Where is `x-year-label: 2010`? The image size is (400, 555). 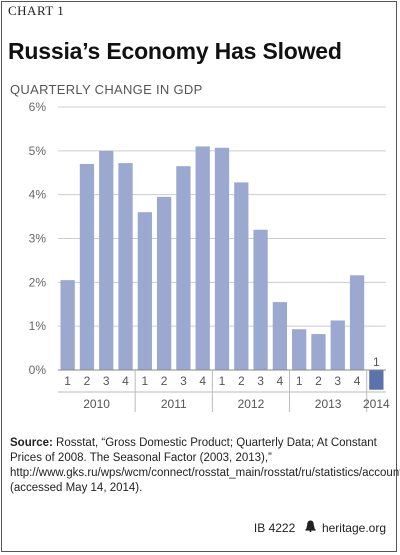
x-year-label: 2010 is located at coordinates (96, 404).